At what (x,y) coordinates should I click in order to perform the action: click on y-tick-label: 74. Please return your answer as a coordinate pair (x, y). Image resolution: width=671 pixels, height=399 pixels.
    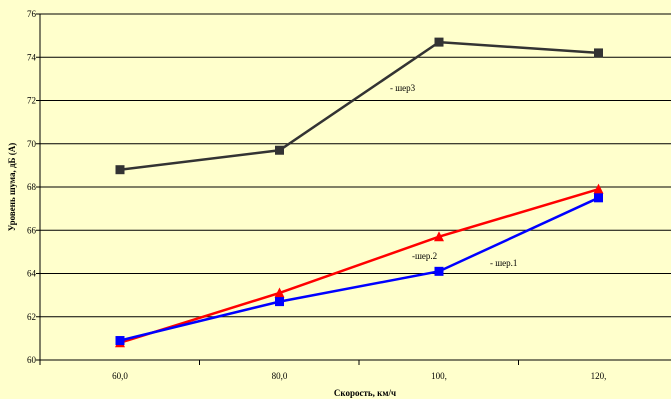
    Looking at the image, I should click on (32, 57).